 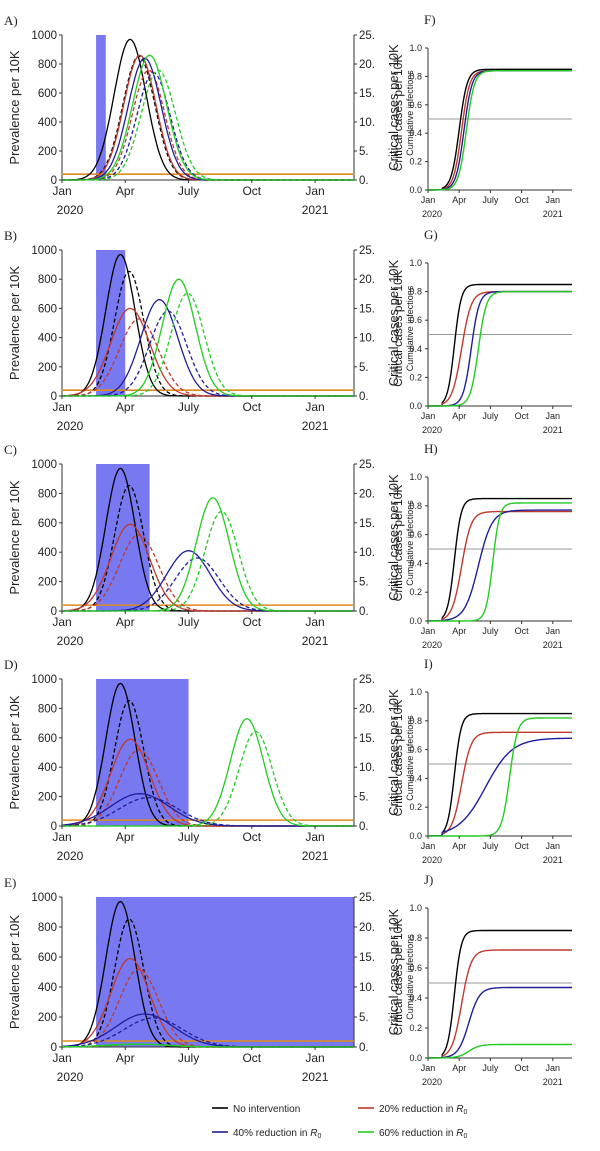 What do you see at coordinates (293, 1120) in the screenshot?
I see `legend` at bounding box center [293, 1120].